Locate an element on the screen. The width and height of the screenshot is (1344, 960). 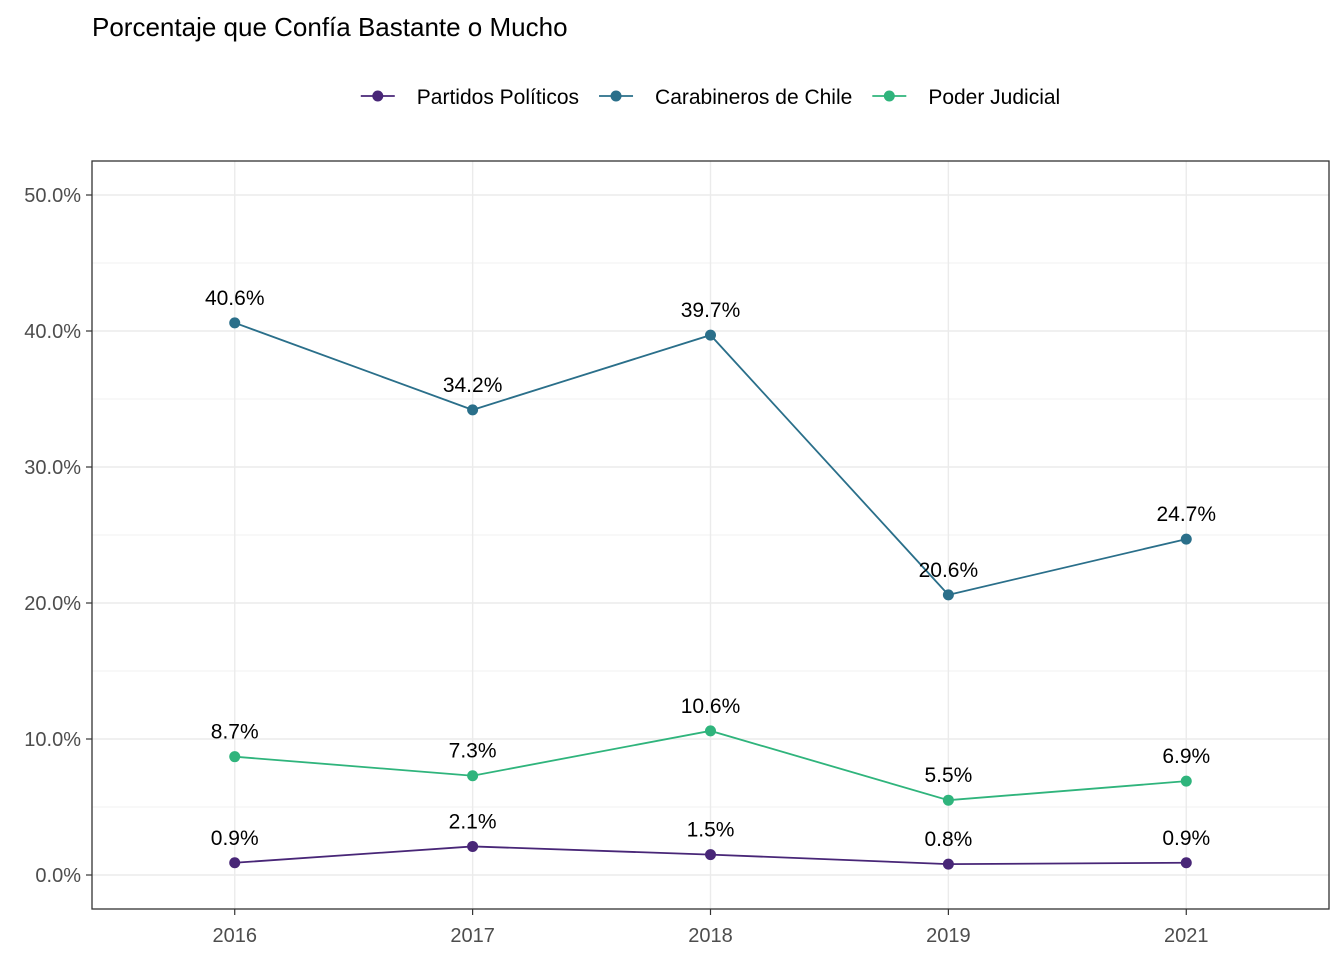
legend-item: Poder Judicial is located at coordinates (966, 97).